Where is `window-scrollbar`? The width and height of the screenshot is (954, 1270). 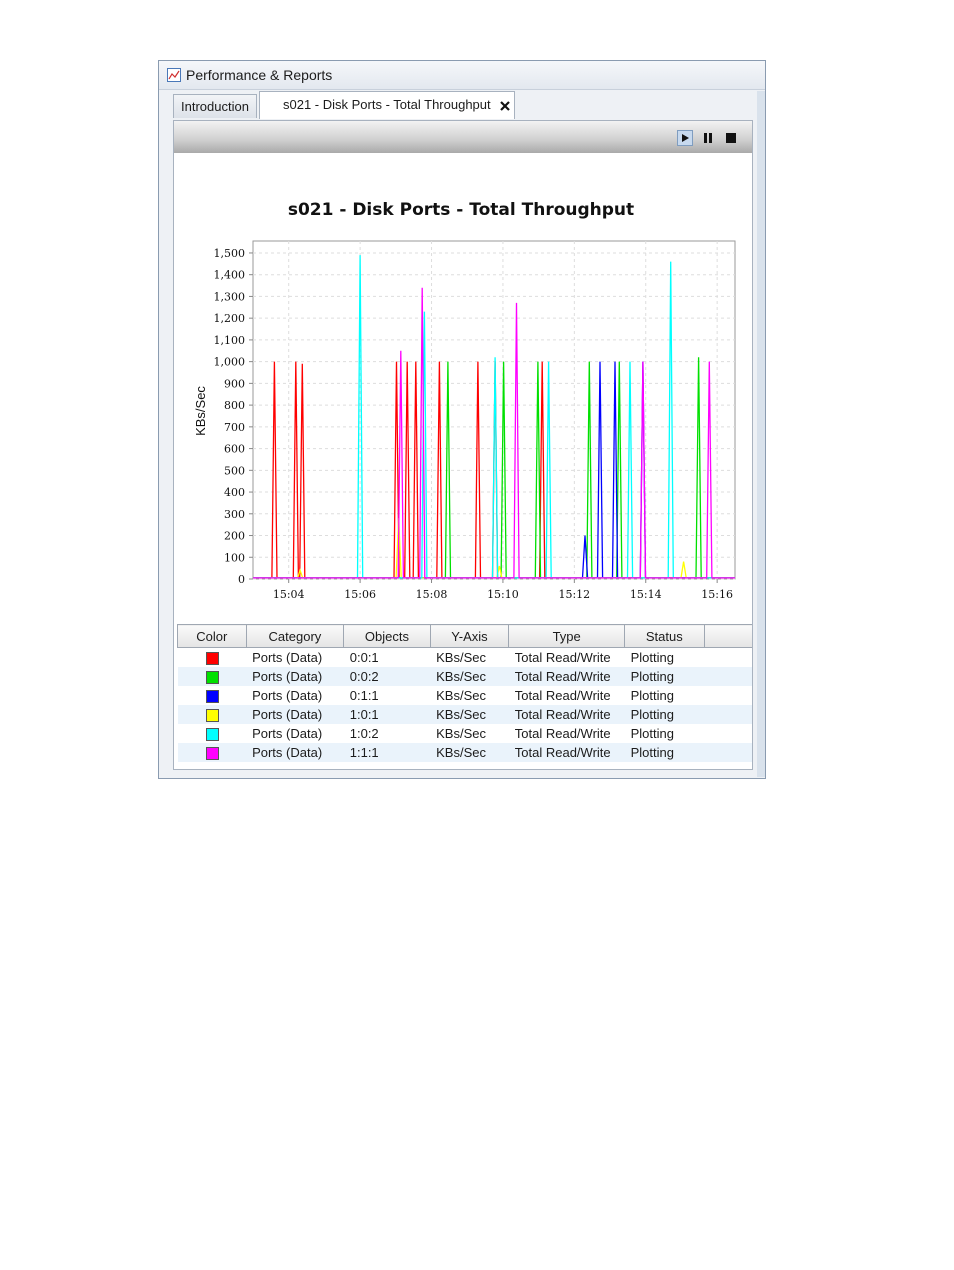 window-scrollbar is located at coordinates (761, 434).